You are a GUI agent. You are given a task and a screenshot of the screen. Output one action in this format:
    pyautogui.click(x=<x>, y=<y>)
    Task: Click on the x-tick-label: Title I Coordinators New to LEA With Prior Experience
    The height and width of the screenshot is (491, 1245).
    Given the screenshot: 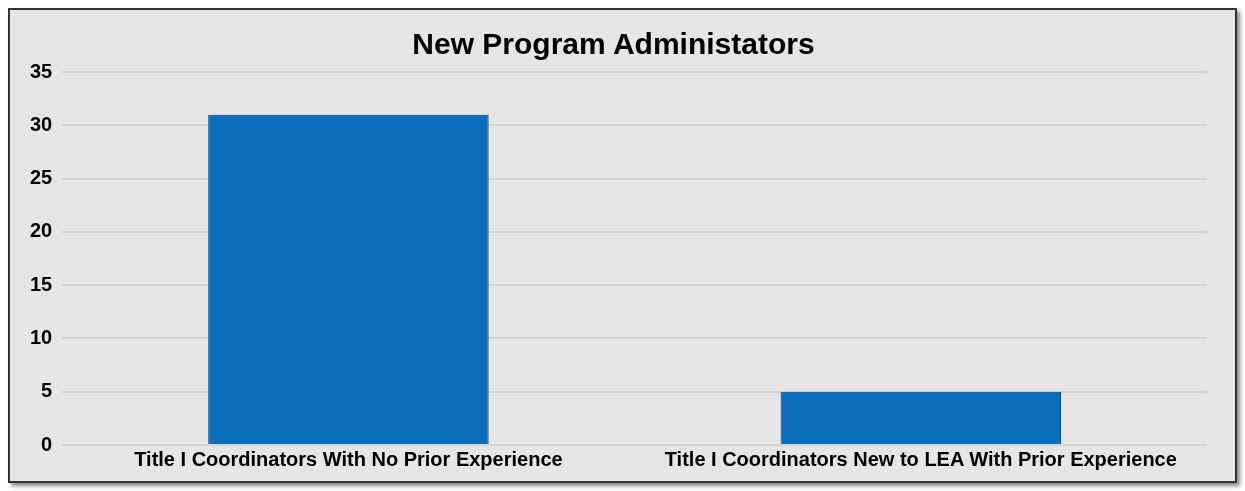 What is the action you would take?
    pyautogui.click(x=920, y=458)
    